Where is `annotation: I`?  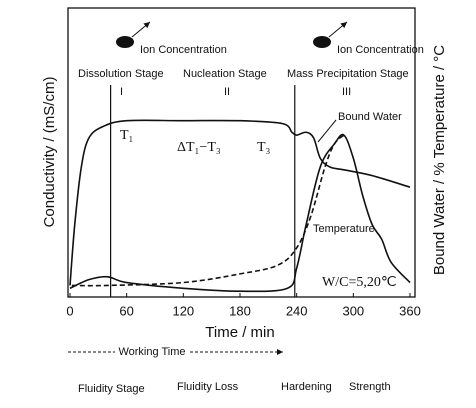 annotation: I is located at coordinates (121, 92).